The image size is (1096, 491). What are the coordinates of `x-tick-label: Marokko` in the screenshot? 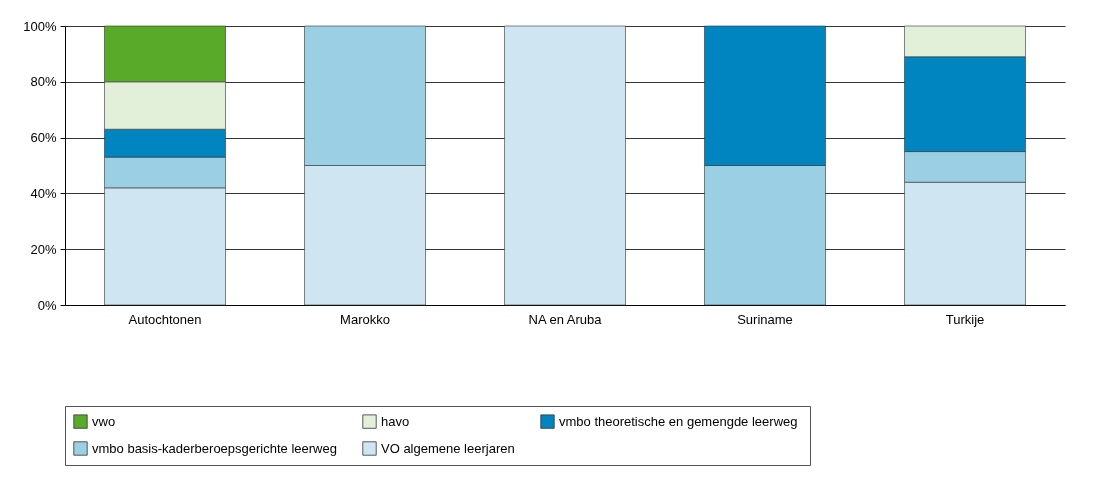 It's located at (365, 319).